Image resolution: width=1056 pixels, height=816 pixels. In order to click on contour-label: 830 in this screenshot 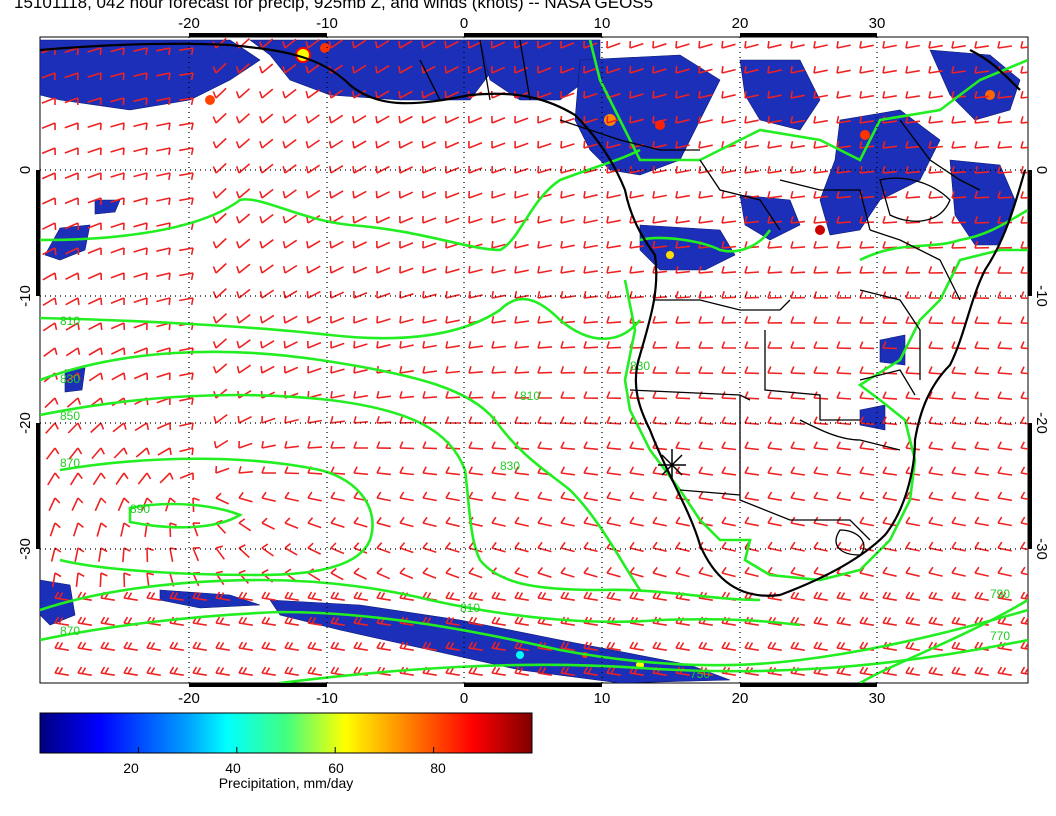, I will do `click(70, 379)`.